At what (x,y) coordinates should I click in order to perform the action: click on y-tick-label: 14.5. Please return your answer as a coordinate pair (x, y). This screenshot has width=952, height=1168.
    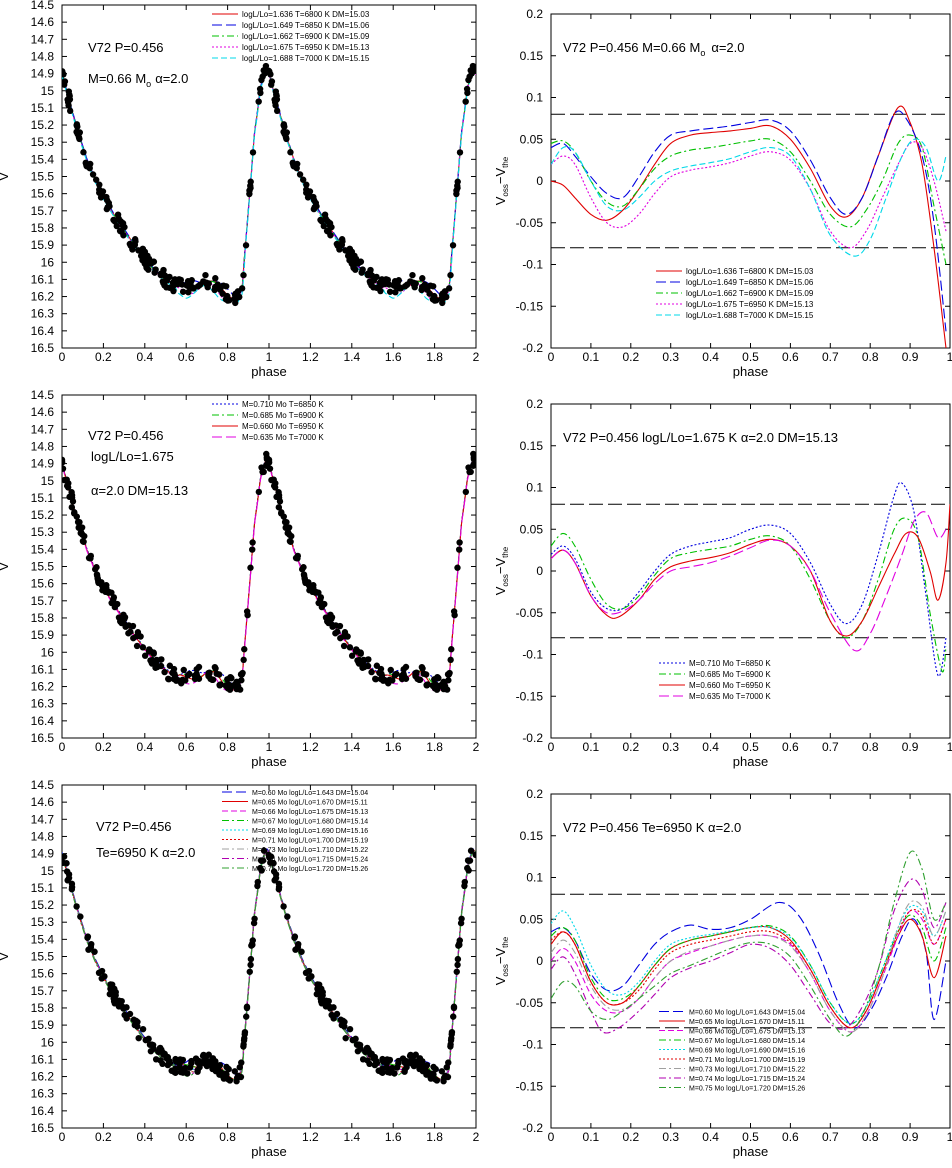
    Looking at the image, I should click on (43, 6).